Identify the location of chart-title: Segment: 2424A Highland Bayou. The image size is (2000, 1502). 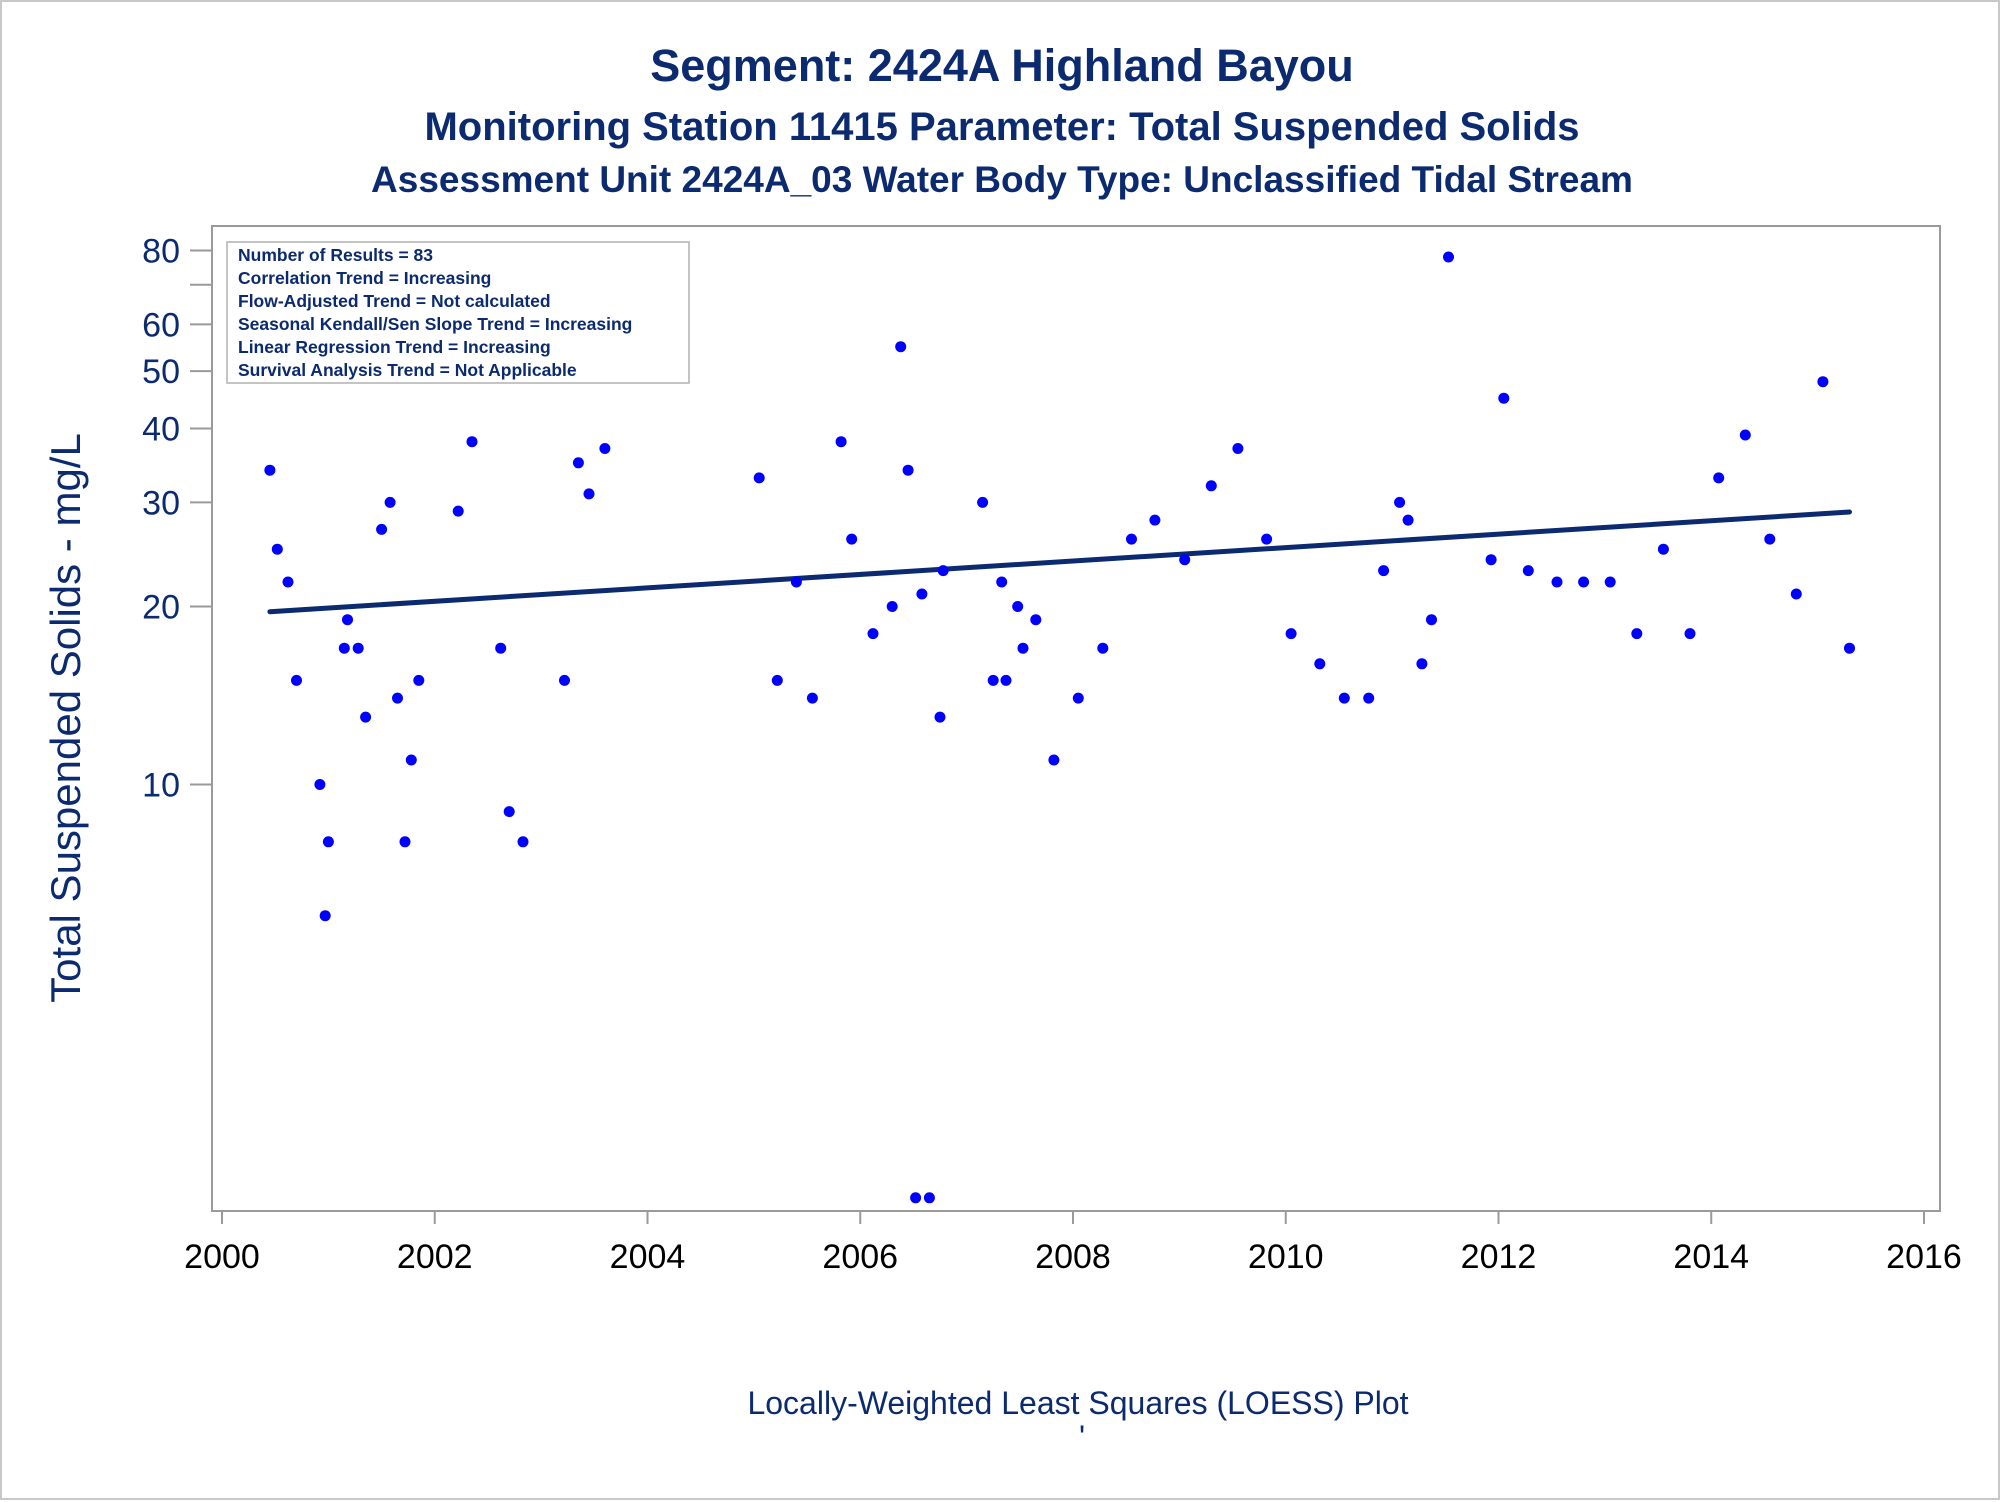
(1001, 65).